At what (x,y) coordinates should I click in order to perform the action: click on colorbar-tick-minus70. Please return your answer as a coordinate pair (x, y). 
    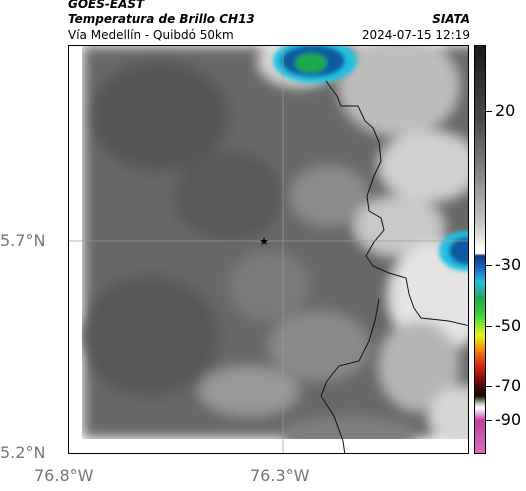
    Looking at the image, I should click on (489, 386).